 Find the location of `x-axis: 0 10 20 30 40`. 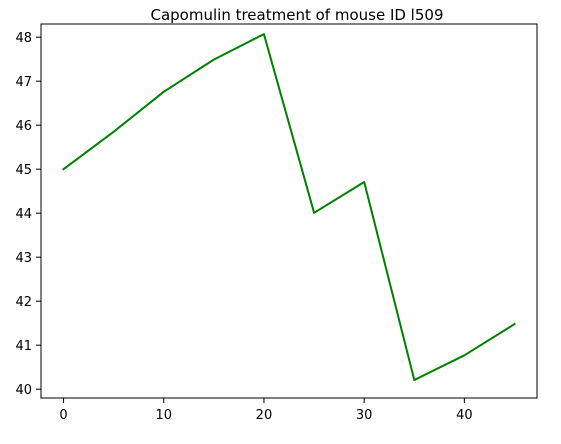

x-axis: 0 10 20 30 40 is located at coordinates (266, 410).